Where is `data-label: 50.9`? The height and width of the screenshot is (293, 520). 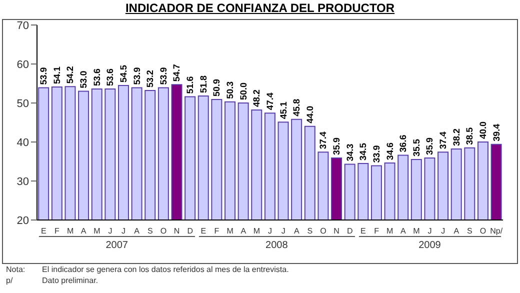
data-label: 50.9 is located at coordinates (217, 87).